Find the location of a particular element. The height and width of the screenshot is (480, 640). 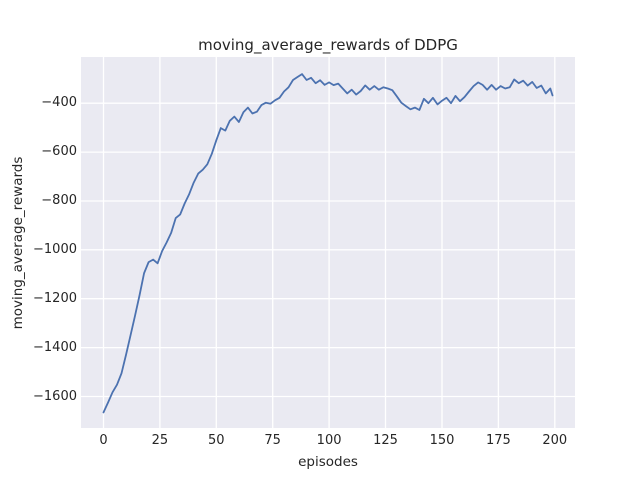

y-tick-label: −400 is located at coordinates (59, 103).